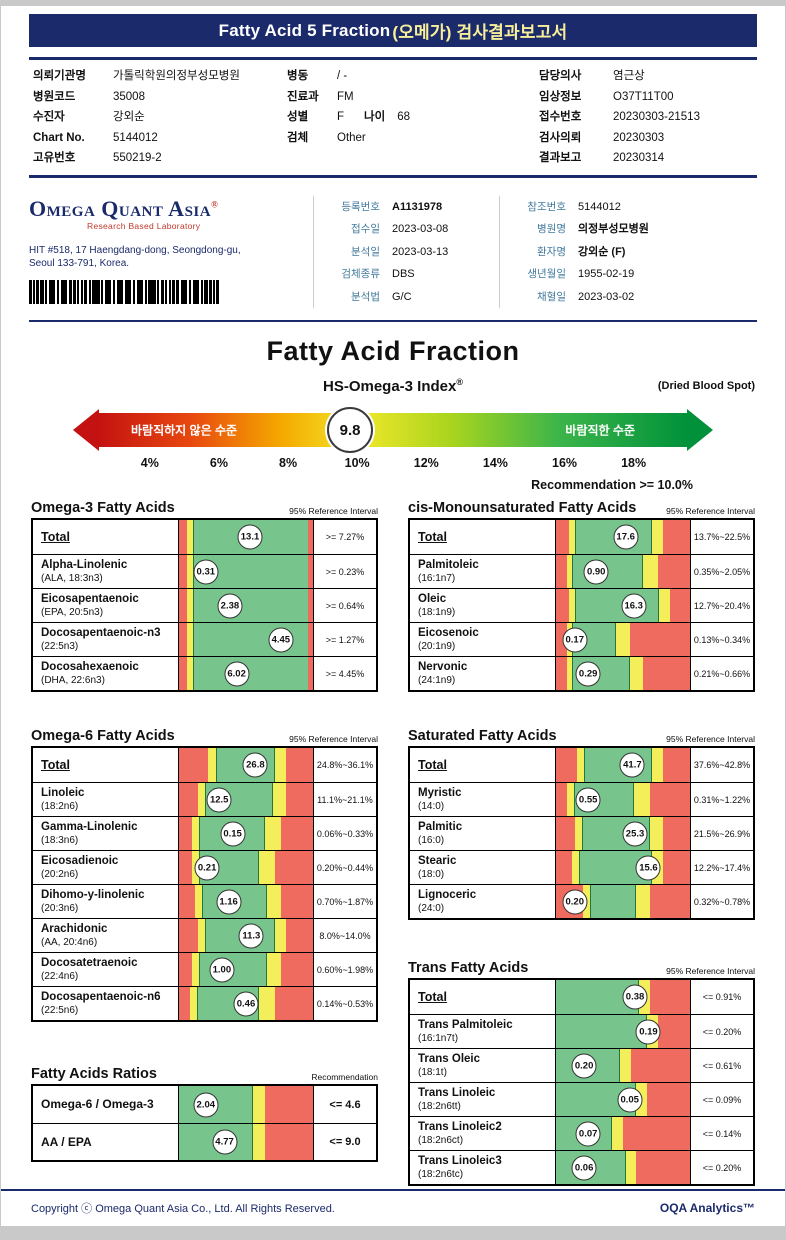 This screenshot has width=786, height=1240. Describe the element at coordinates (551, 296) in the screenshot. I see `lab-info-label: 채혈일` at that location.